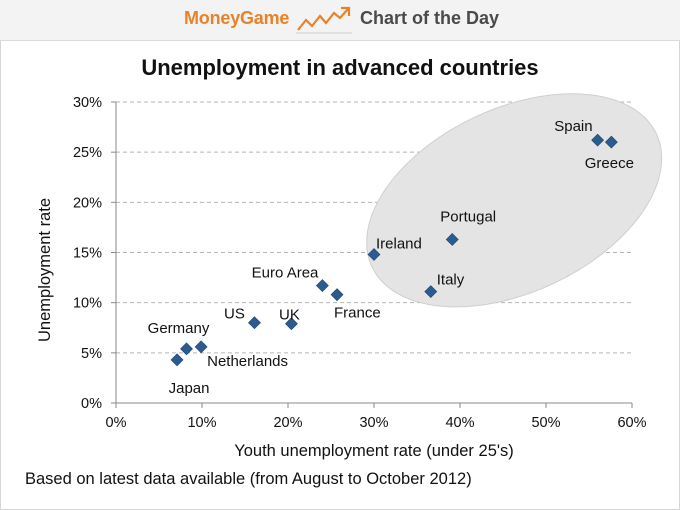 The width and height of the screenshot is (680, 510). What do you see at coordinates (399, 244) in the screenshot?
I see `data-label-ireland: Ireland` at bounding box center [399, 244].